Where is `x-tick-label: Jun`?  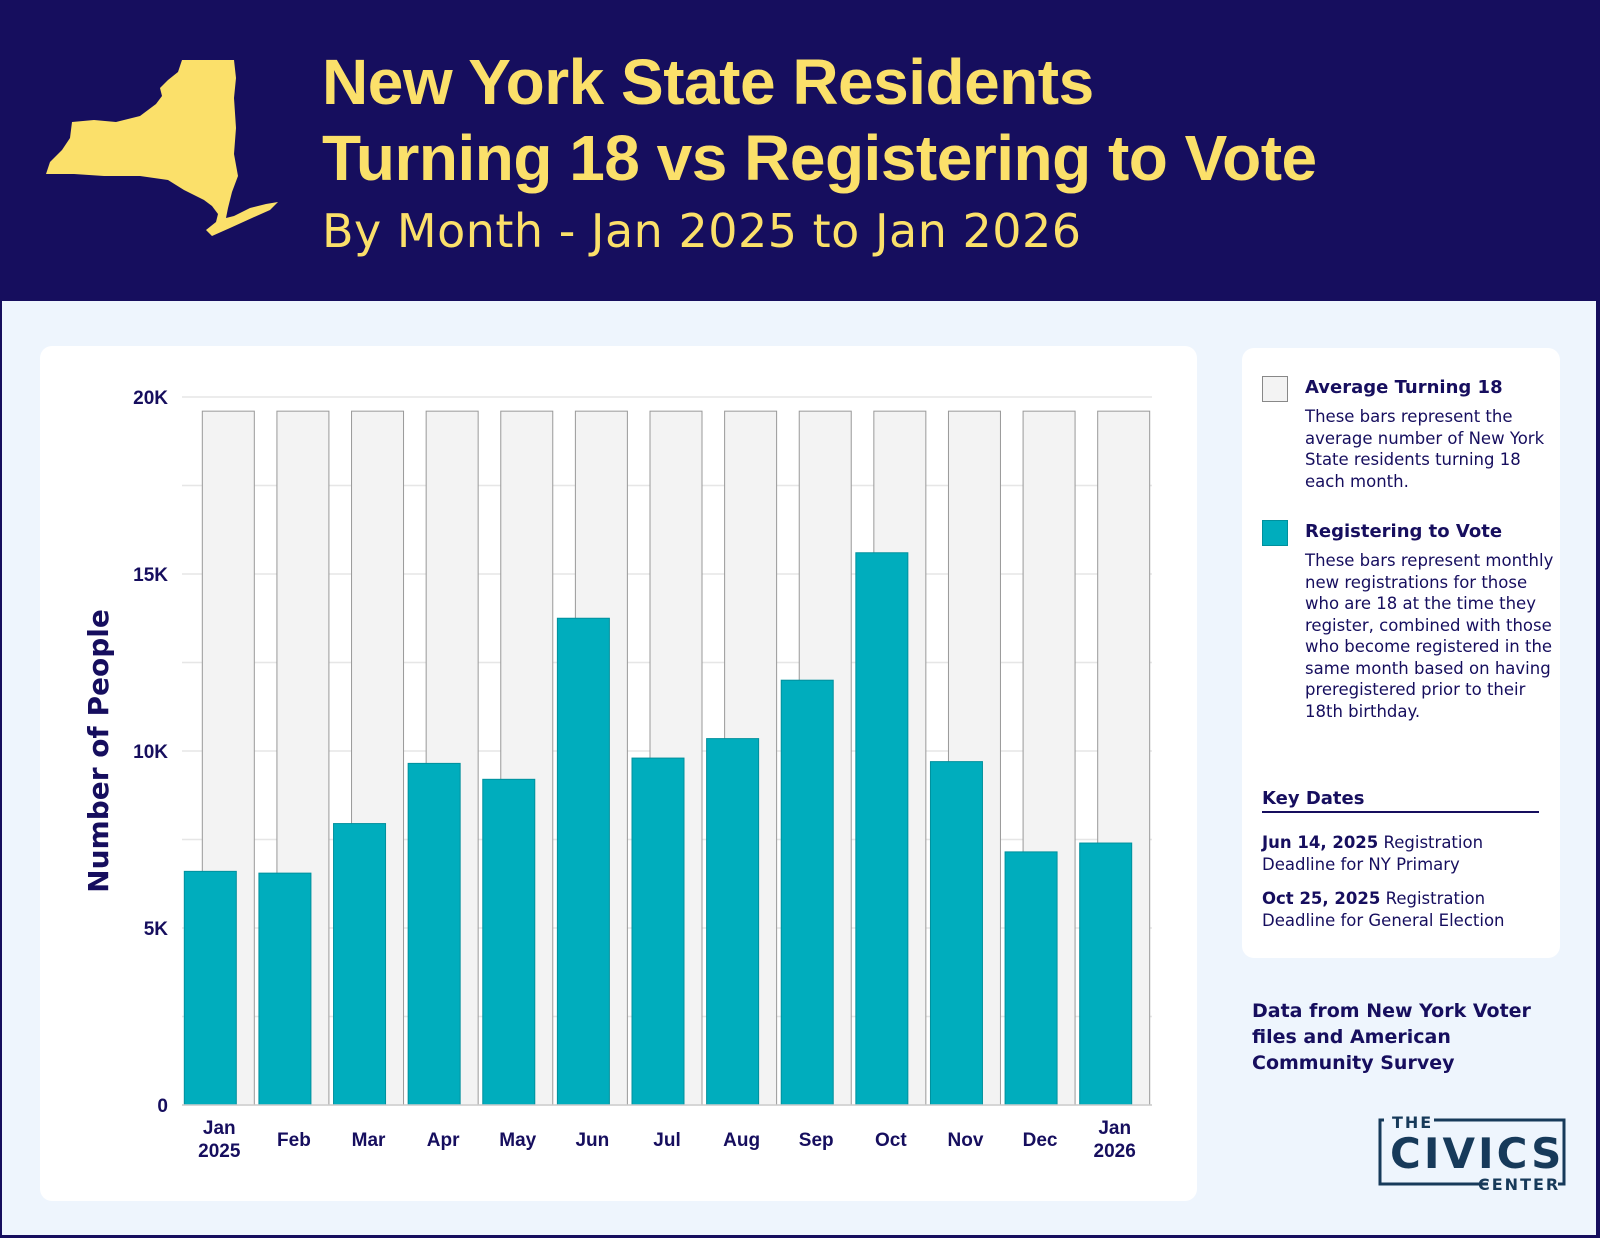 x-tick-label: Jun is located at coordinates (592, 1140).